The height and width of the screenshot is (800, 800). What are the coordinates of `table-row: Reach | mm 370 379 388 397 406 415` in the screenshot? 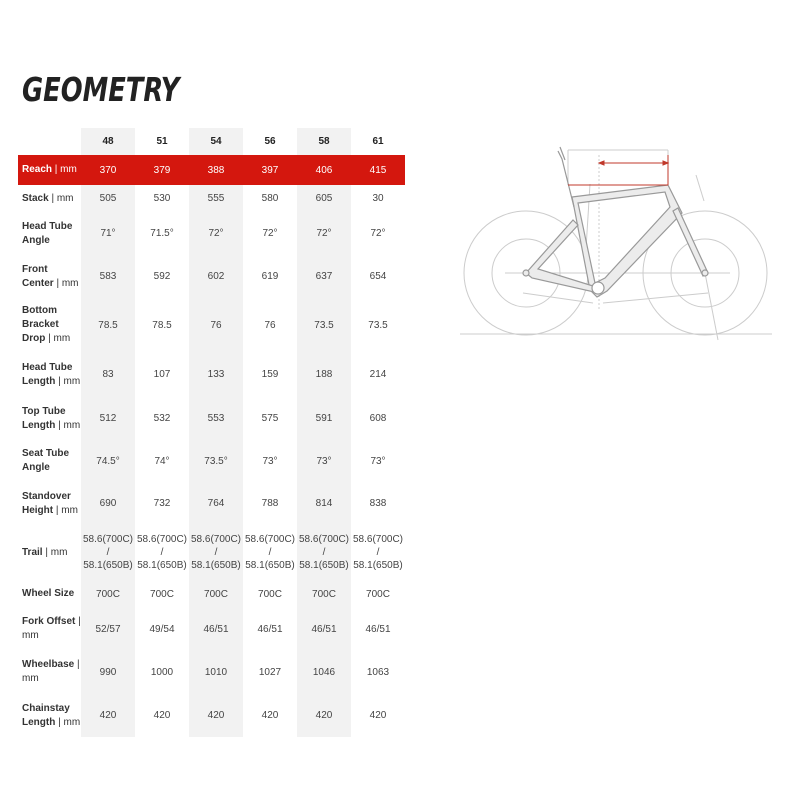 It's located at (211, 170).